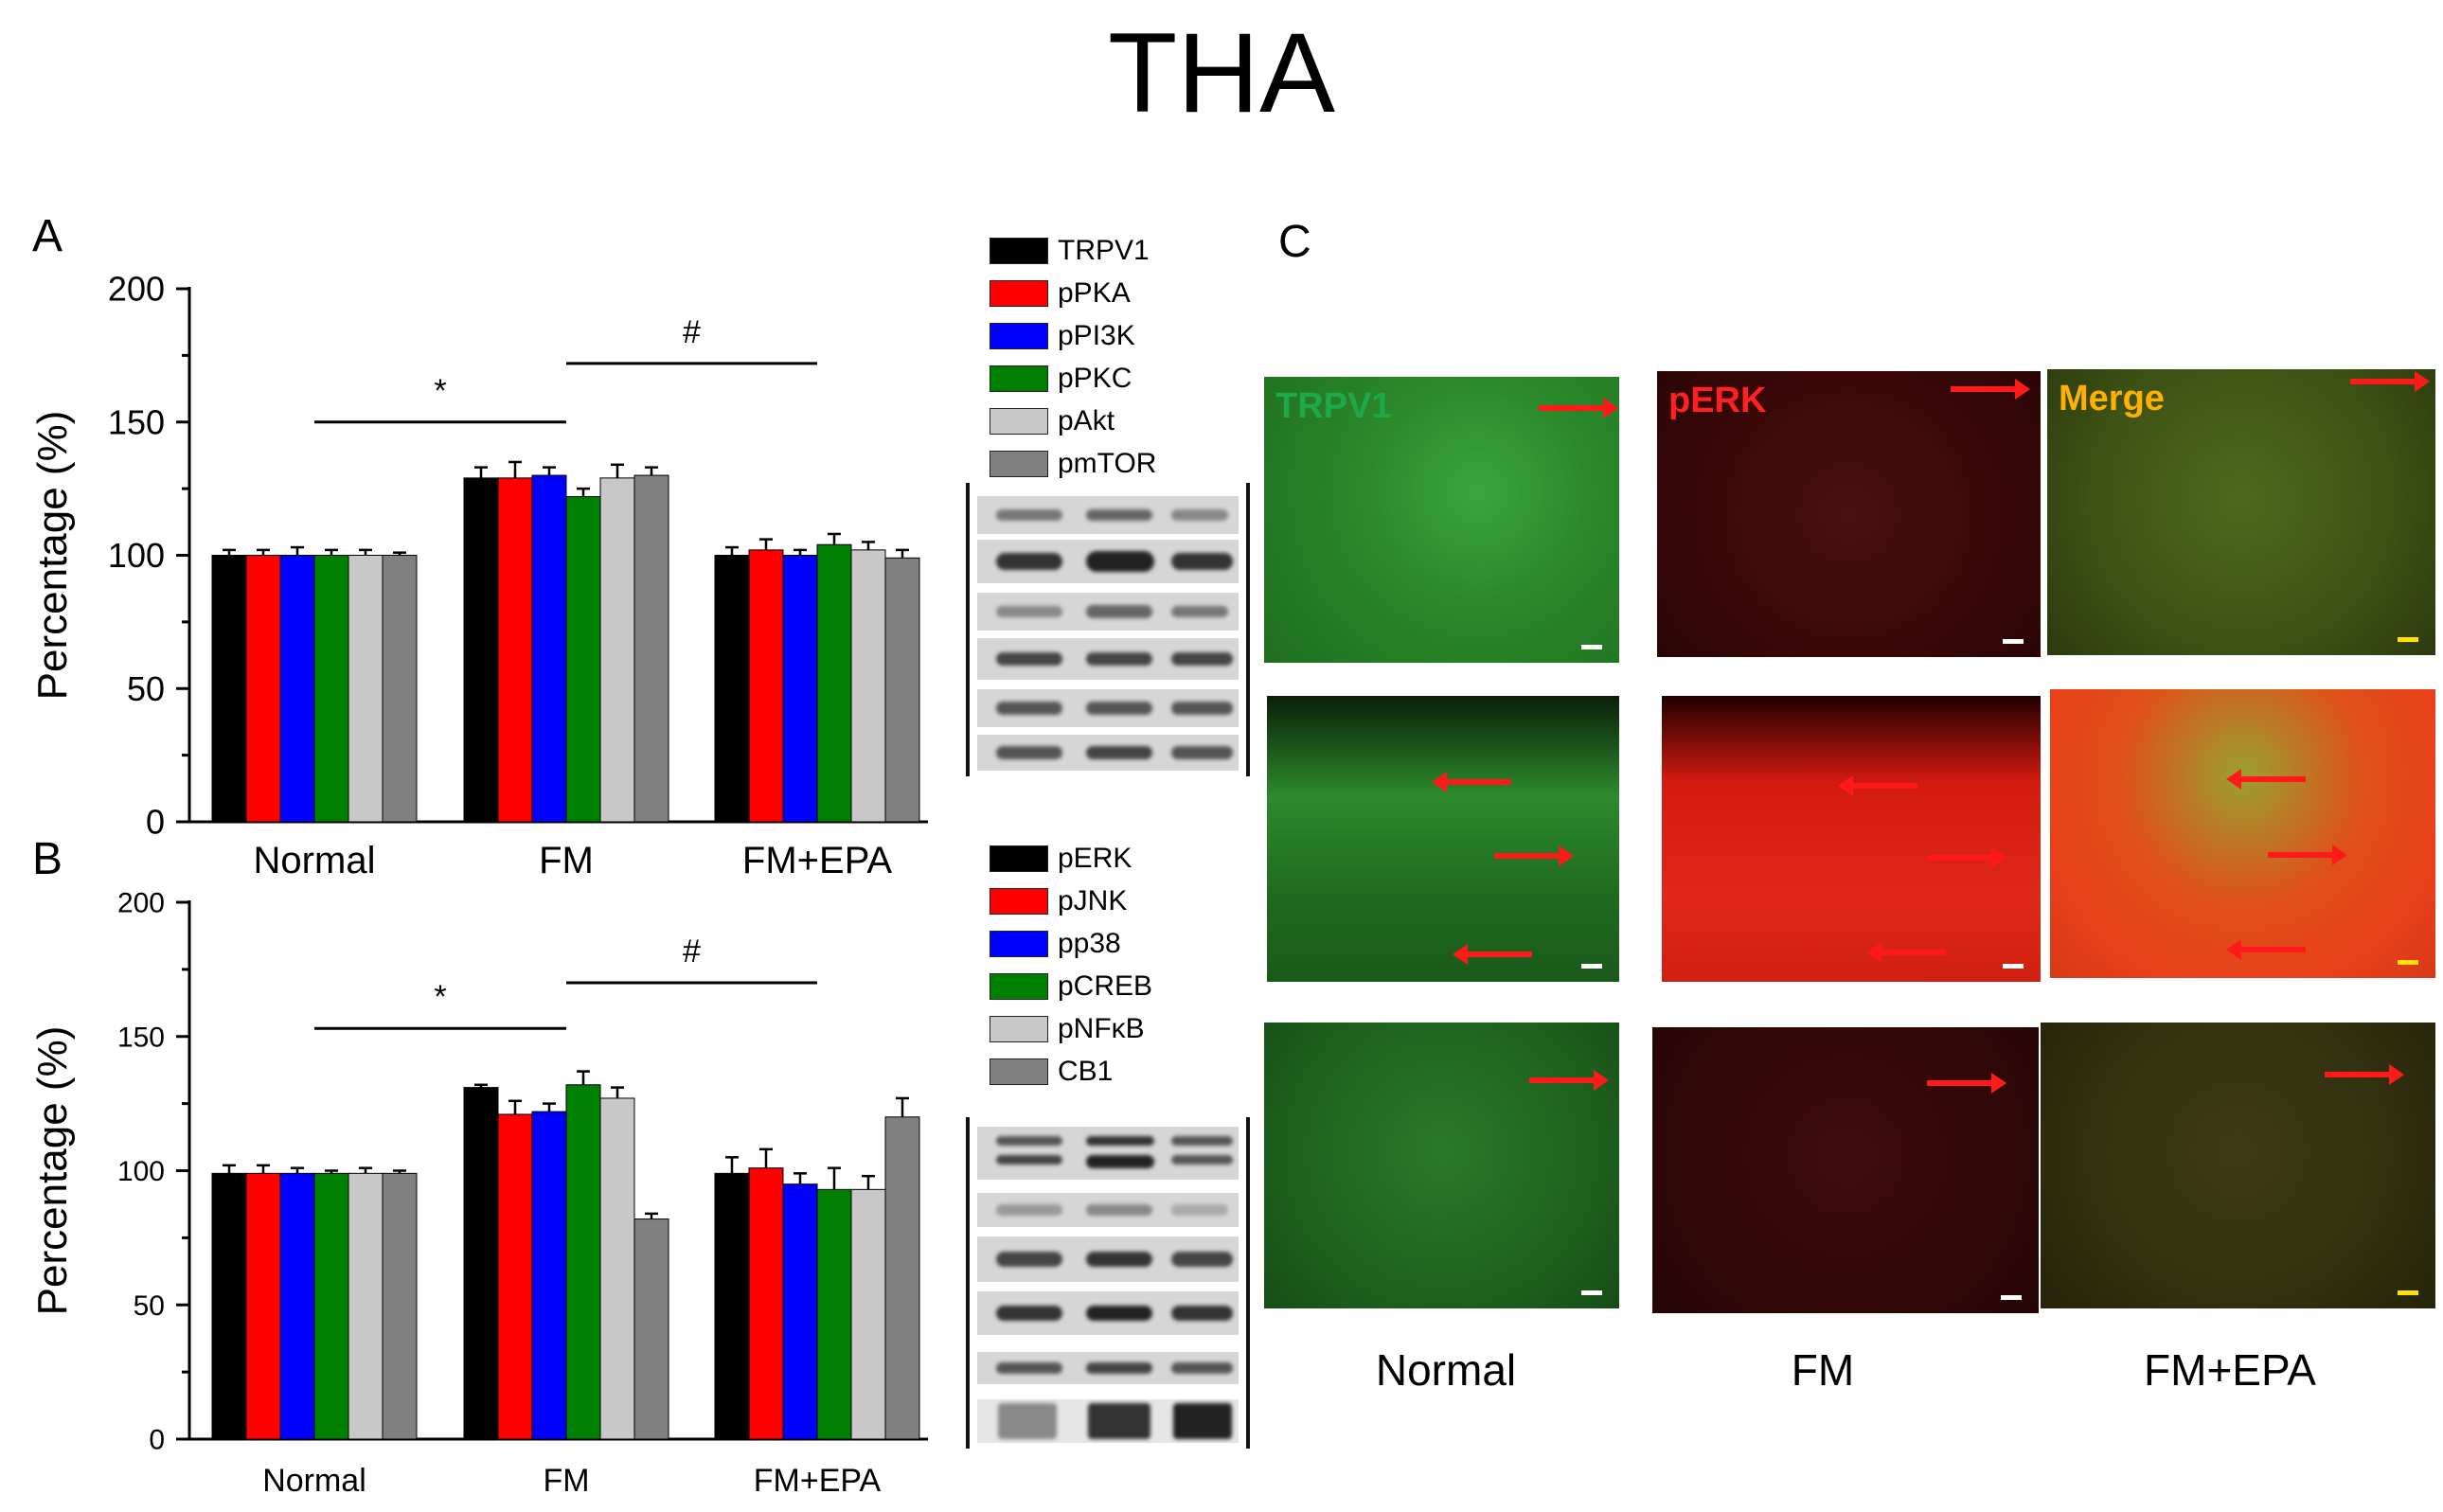 The width and height of the screenshot is (2443, 1512). What do you see at coordinates (1823, 1370) in the screenshot?
I see `column-label-fm: FM` at bounding box center [1823, 1370].